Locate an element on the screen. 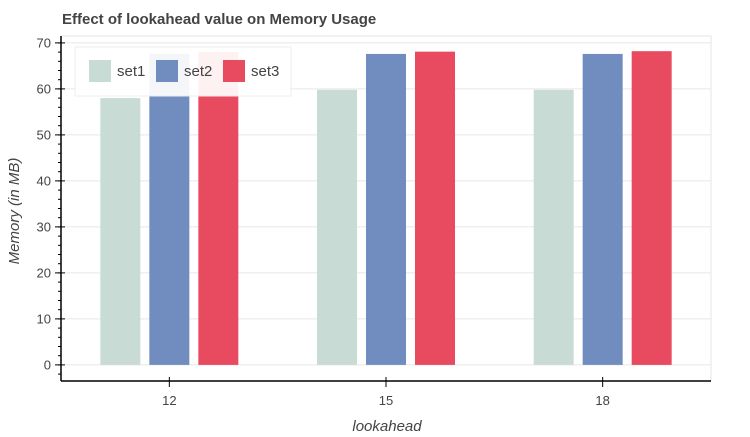 The image size is (750, 437). y-tick-label: 20 is located at coordinates (44, 272).